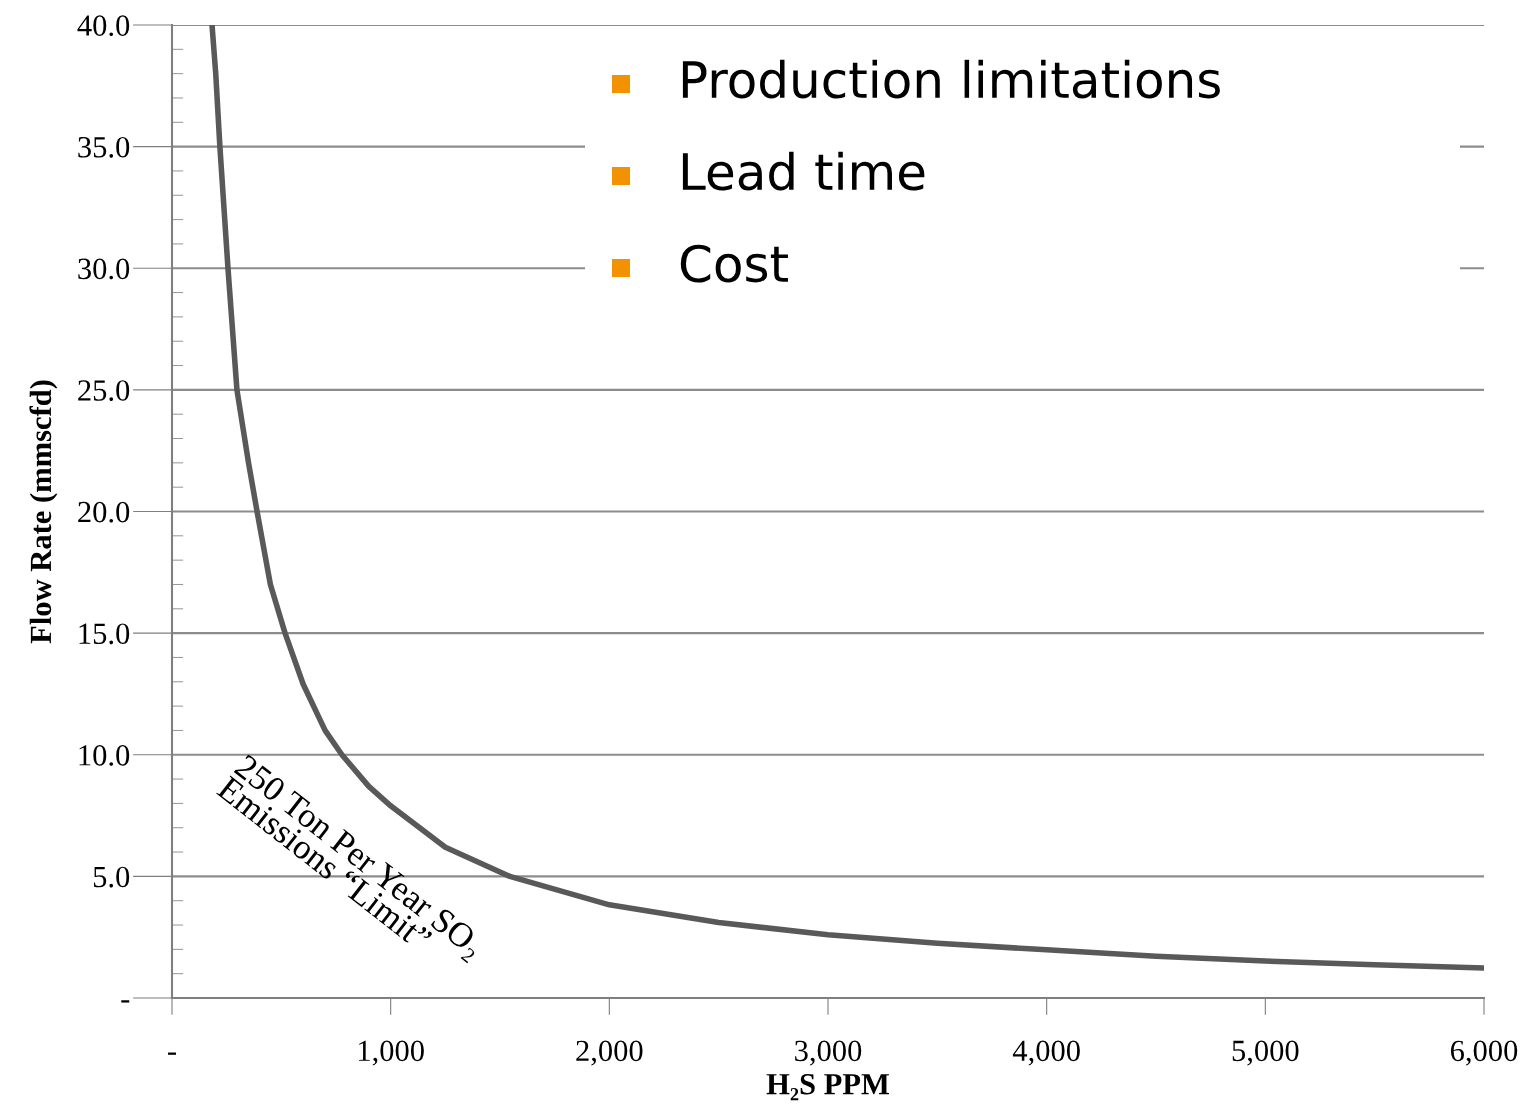  What do you see at coordinates (111, 877) in the screenshot?
I see `y-tick-label: 5.0` at bounding box center [111, 877].